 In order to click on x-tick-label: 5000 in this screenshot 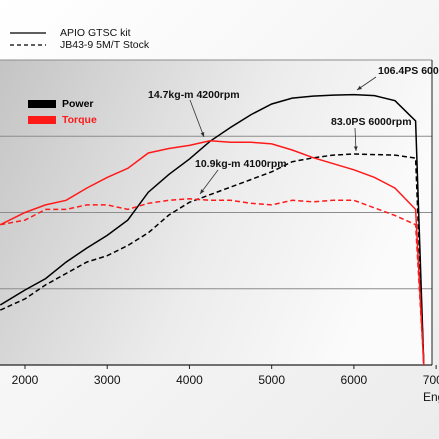, I will do `click(271, 380)`.